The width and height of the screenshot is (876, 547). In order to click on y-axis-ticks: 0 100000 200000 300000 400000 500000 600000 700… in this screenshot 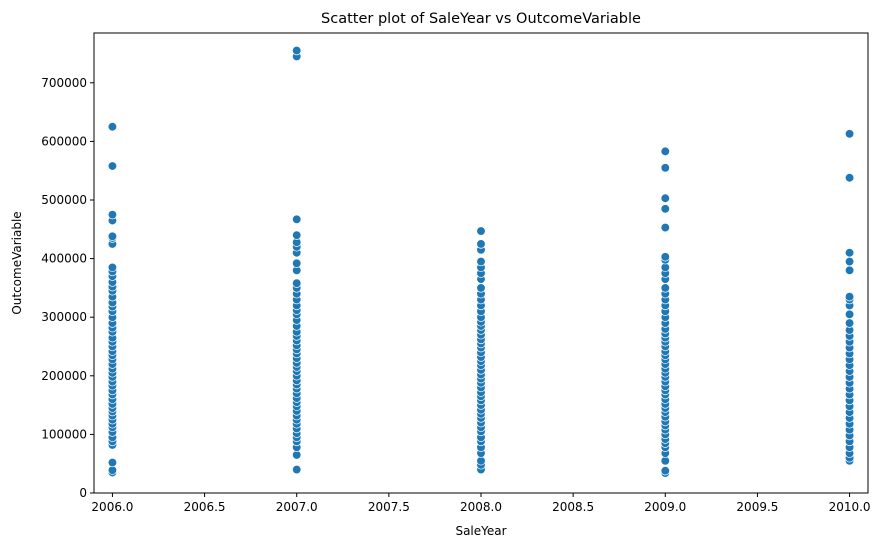, I will do `click(67, 288)`.